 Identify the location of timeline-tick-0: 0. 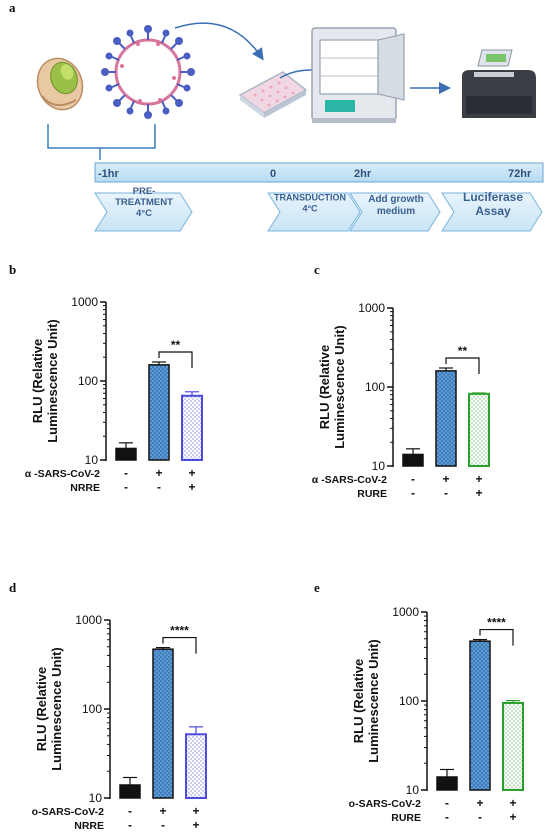
(273, 174).